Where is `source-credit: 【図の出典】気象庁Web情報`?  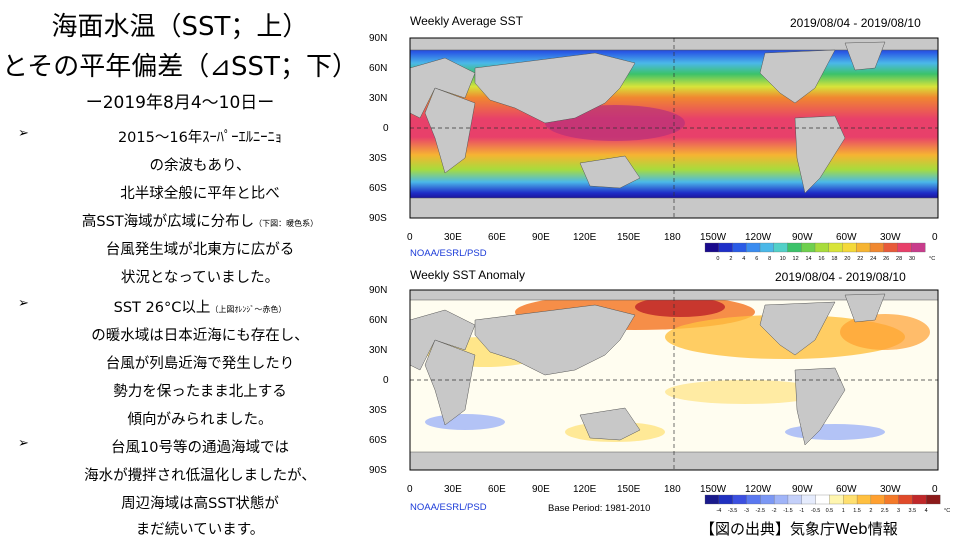 source-credit: 【図の出典】気象庁Web情報 is located at coordinates (799, 529).